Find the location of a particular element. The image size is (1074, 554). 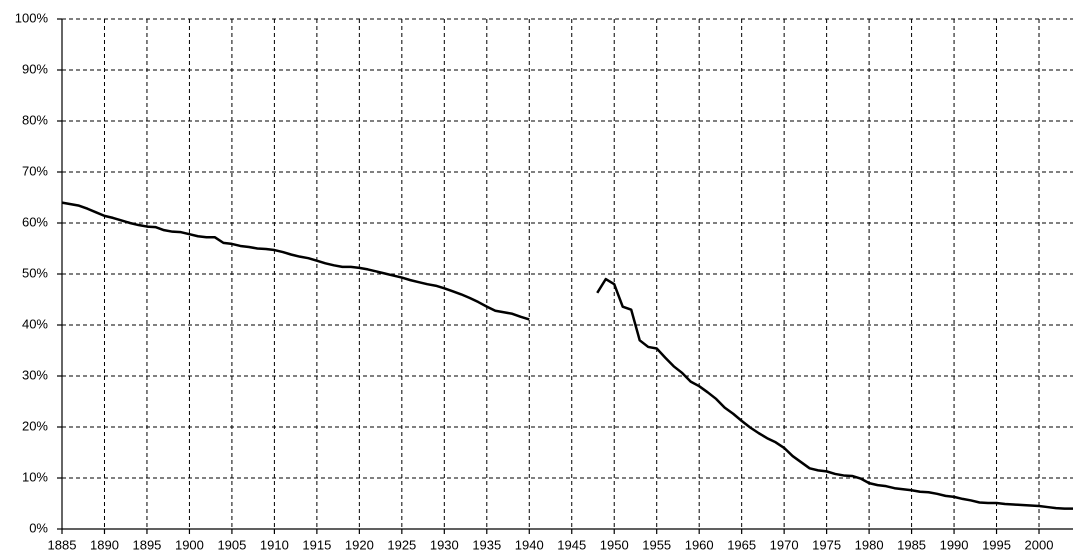

y-tick-label: 30% is located at coordinates (35, 374).